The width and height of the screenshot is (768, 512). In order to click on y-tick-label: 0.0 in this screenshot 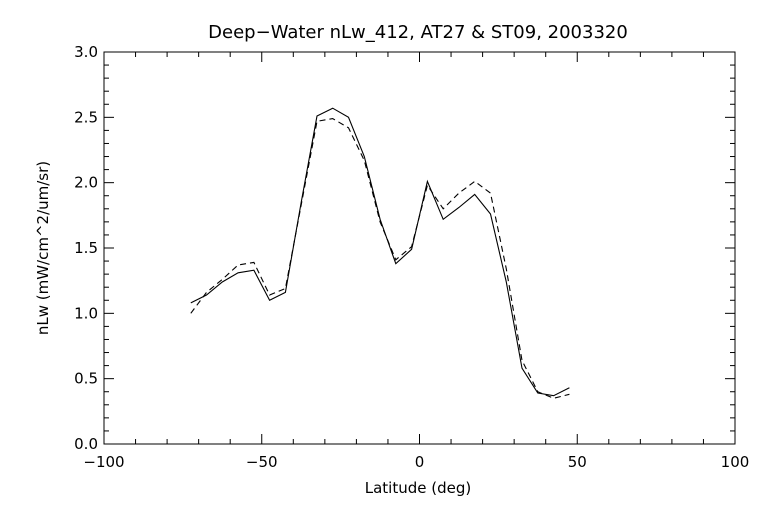, I will do `click(86, 444)`.